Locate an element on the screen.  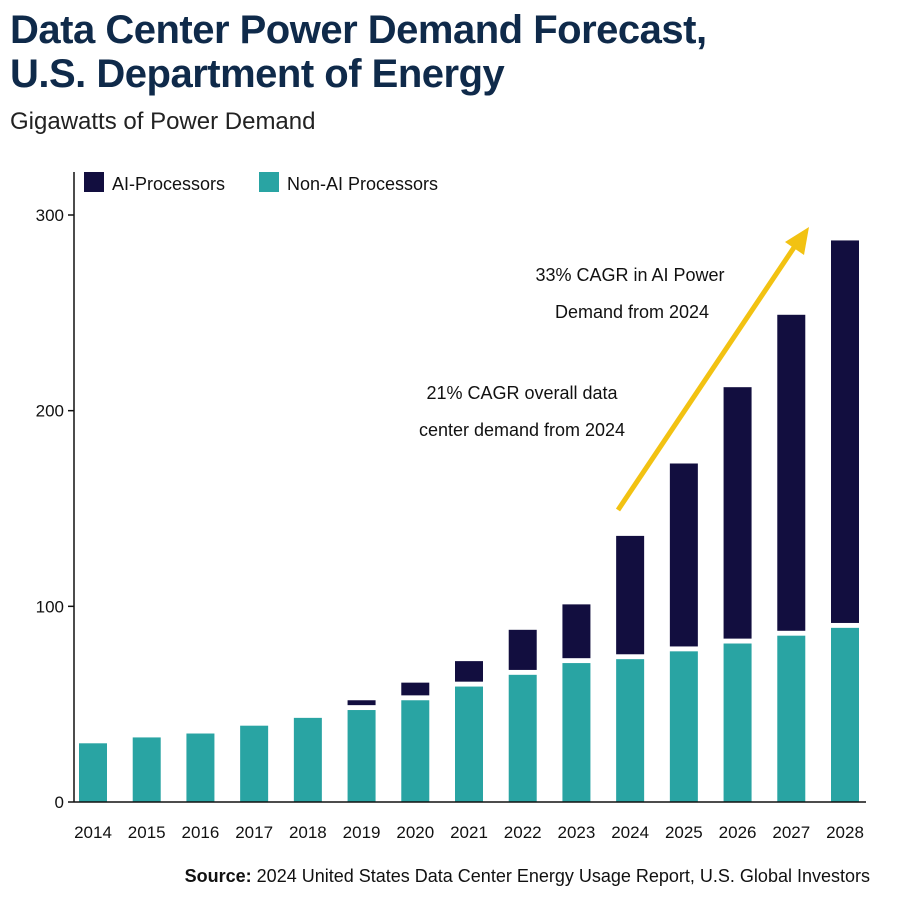
growth-arrow-head is located at coordinates (797, 241).